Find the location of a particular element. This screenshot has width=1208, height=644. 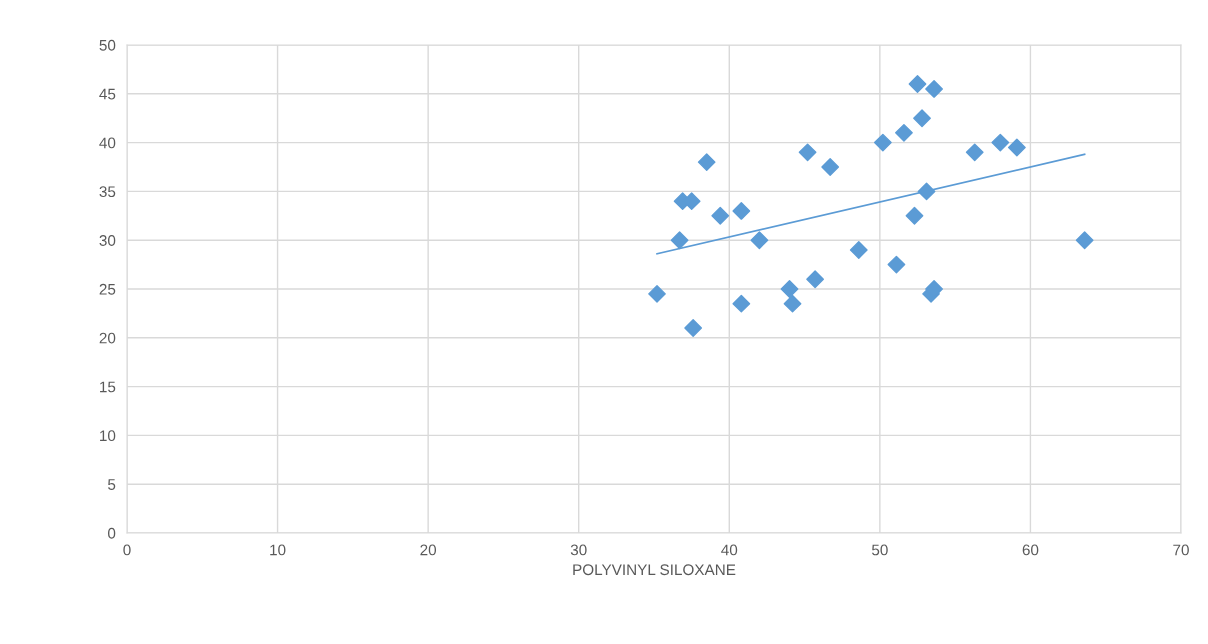

y-tick-label: 15 is located at coordinates (108, 387).